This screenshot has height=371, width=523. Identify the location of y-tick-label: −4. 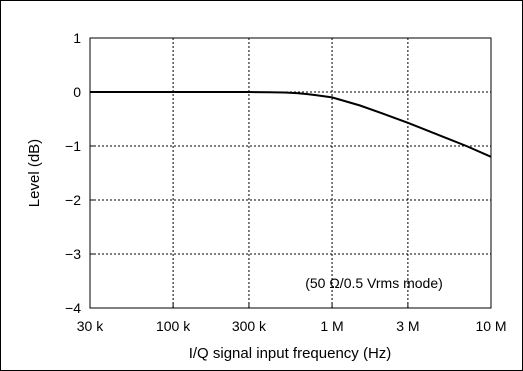
(73, 308).